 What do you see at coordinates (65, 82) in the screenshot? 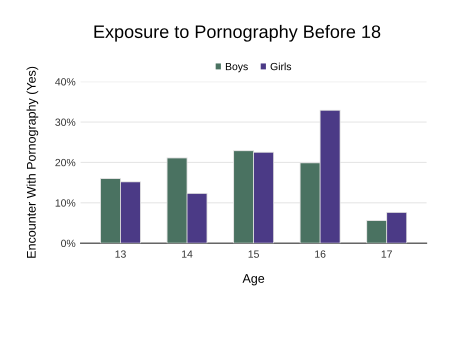
I see `y-tick-label: 40%` at bounding box center [65, 82].